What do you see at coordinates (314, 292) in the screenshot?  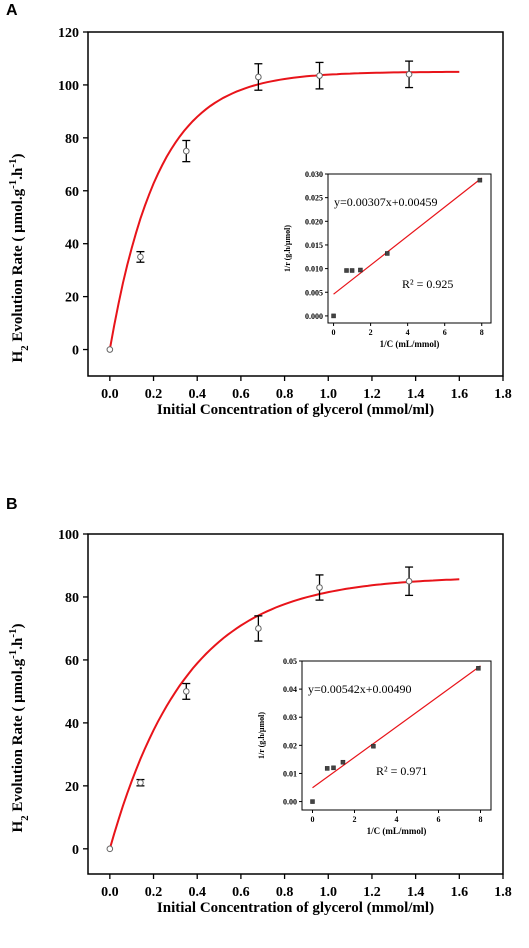 I see `inset-y-tick-label: 0.005` at bounding box center [314, 292].